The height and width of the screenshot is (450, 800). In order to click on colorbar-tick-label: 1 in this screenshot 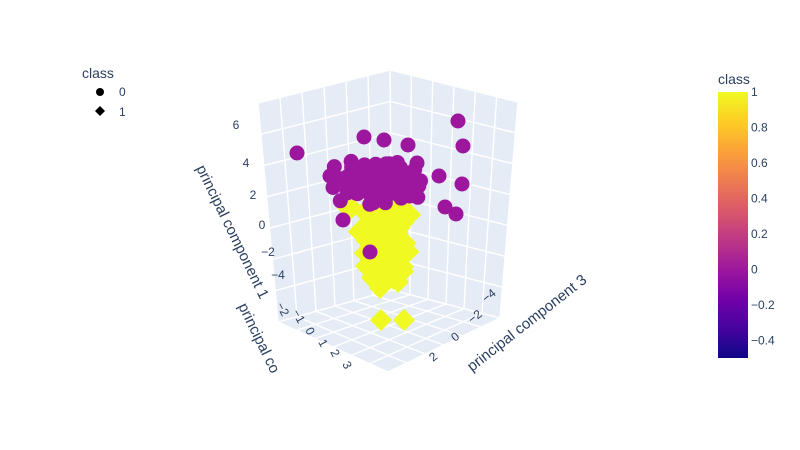, I will do `click(754, 92)`.